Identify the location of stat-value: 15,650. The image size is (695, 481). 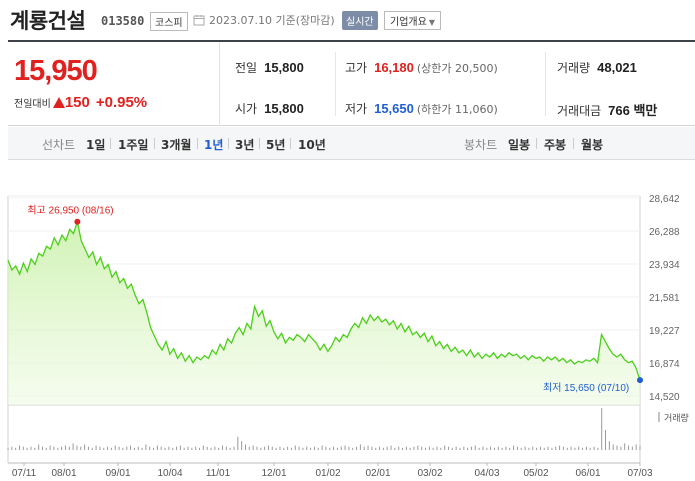
(394, 108).